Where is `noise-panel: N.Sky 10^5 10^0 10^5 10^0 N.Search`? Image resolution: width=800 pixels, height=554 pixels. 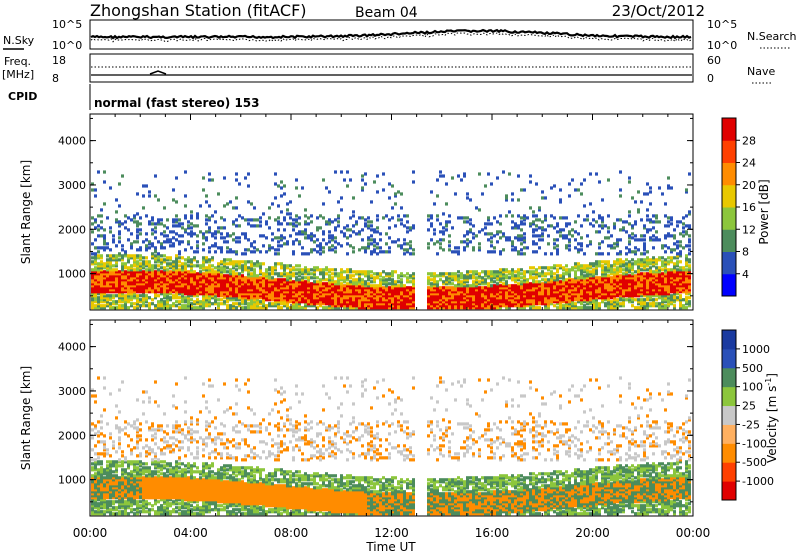 noise-panel: N.Sky 10^5 10^0 10^5 10^0 N.Search is located at coordinates (400, 35).